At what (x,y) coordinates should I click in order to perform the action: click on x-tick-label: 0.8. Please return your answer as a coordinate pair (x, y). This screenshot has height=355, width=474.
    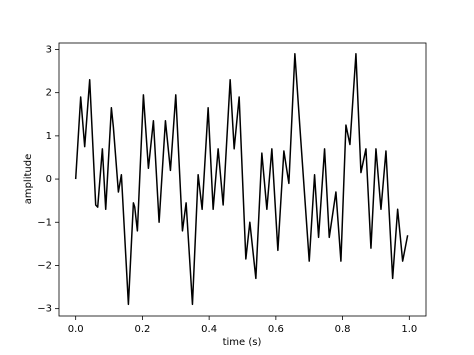
    Looking at the image, I should click on (343, 329).